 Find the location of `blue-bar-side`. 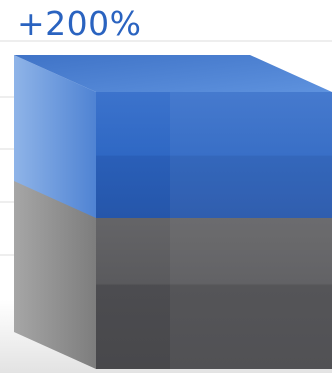

blue-bar-side is located at coordinates (55, 136).